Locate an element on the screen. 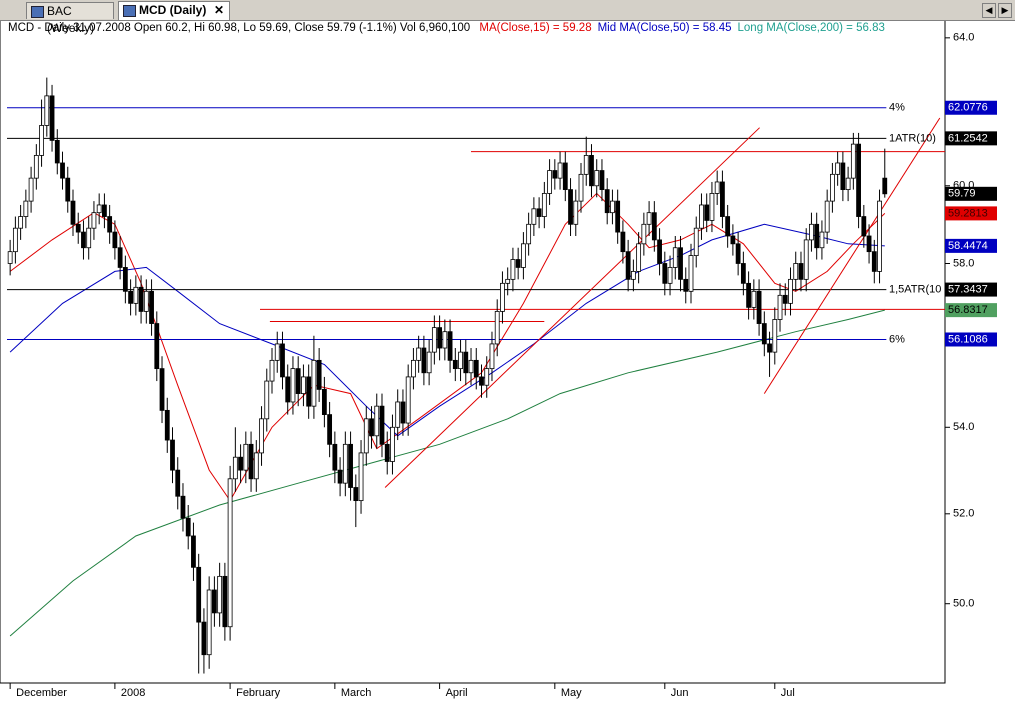 The image size is (1015, 702). value-box is located at coordinates (971, 310).